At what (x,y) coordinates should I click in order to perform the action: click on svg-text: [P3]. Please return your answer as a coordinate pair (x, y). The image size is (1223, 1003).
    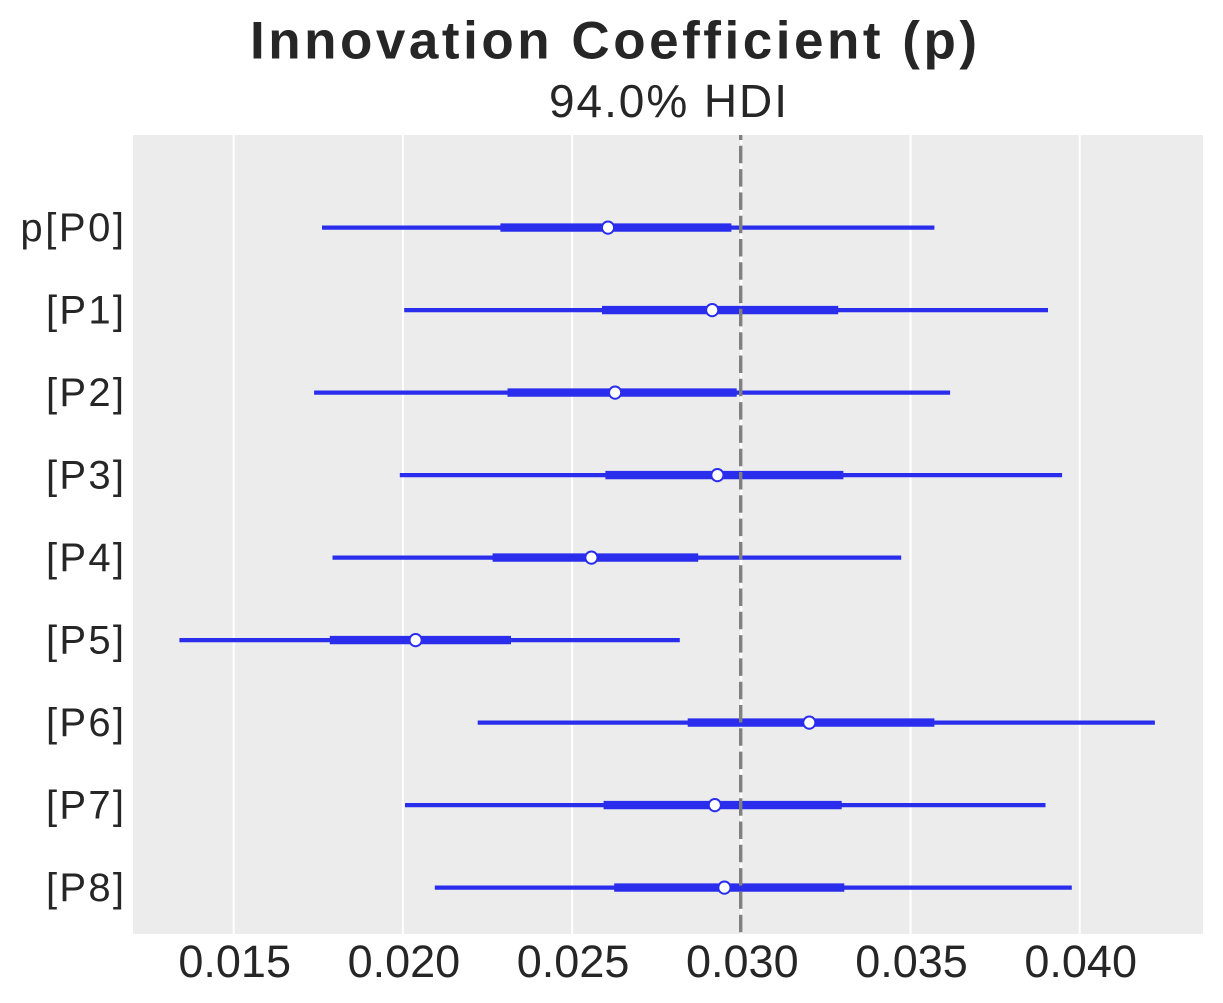
    Looking at the image, I should click on (85, 475).